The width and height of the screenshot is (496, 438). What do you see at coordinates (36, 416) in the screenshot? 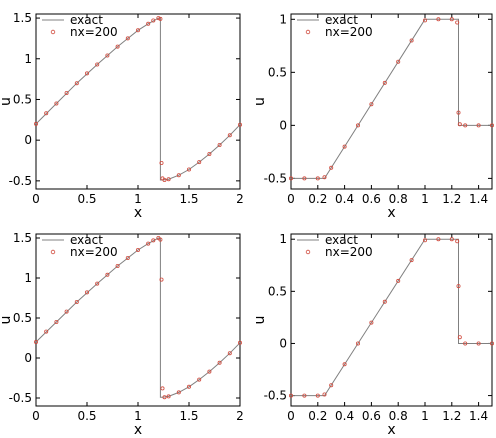
I see `bottom-left-x-tick-label: 0` at bounding box center [36, 416].